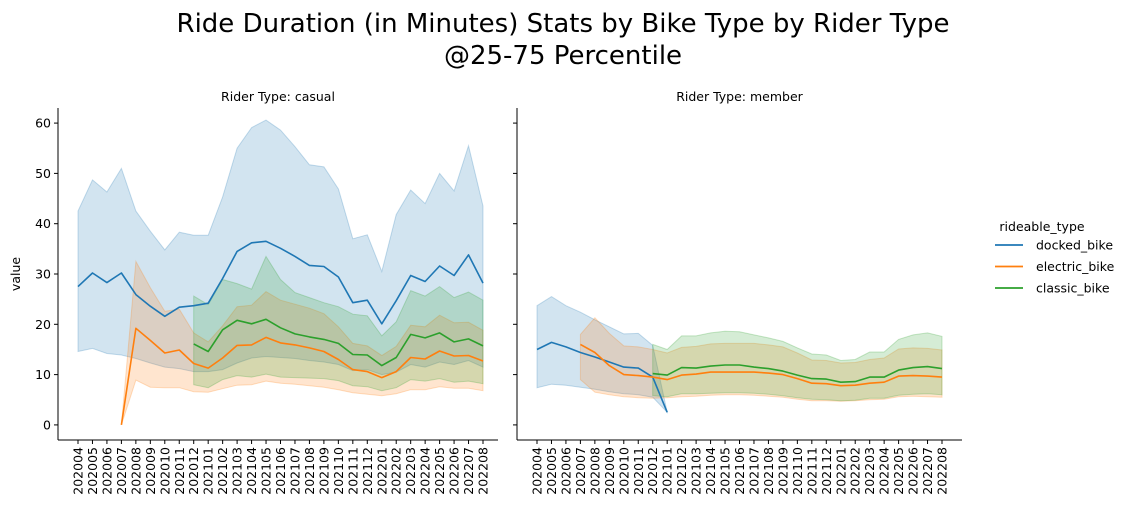  I want to click on y-tick-label: 0, so click(47, 424).